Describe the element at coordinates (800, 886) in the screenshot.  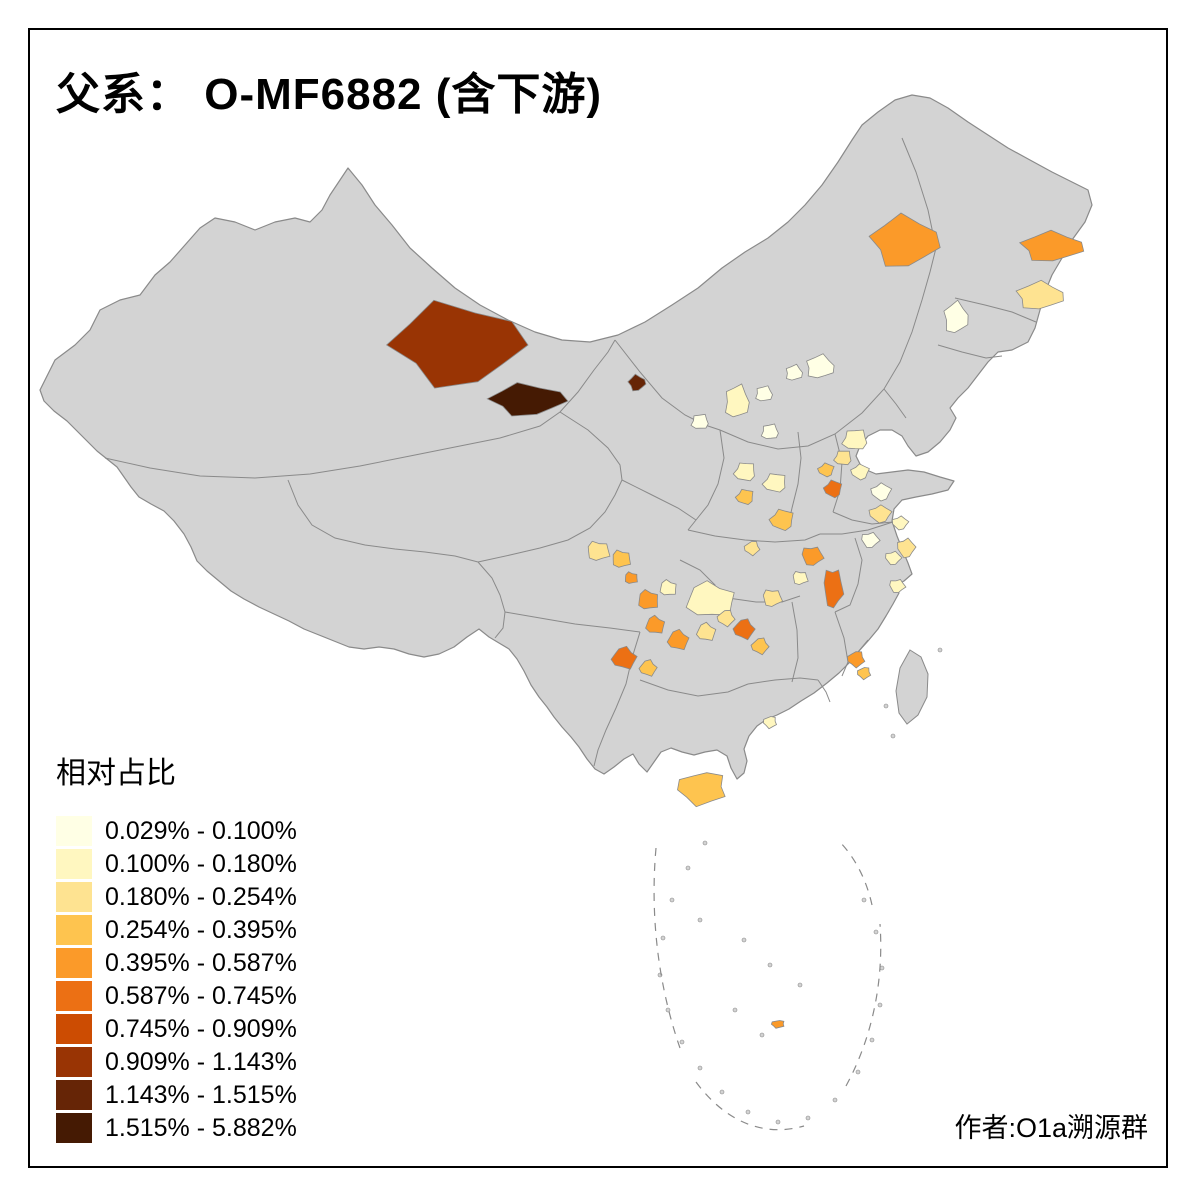
I see `sea-islands` at that location.